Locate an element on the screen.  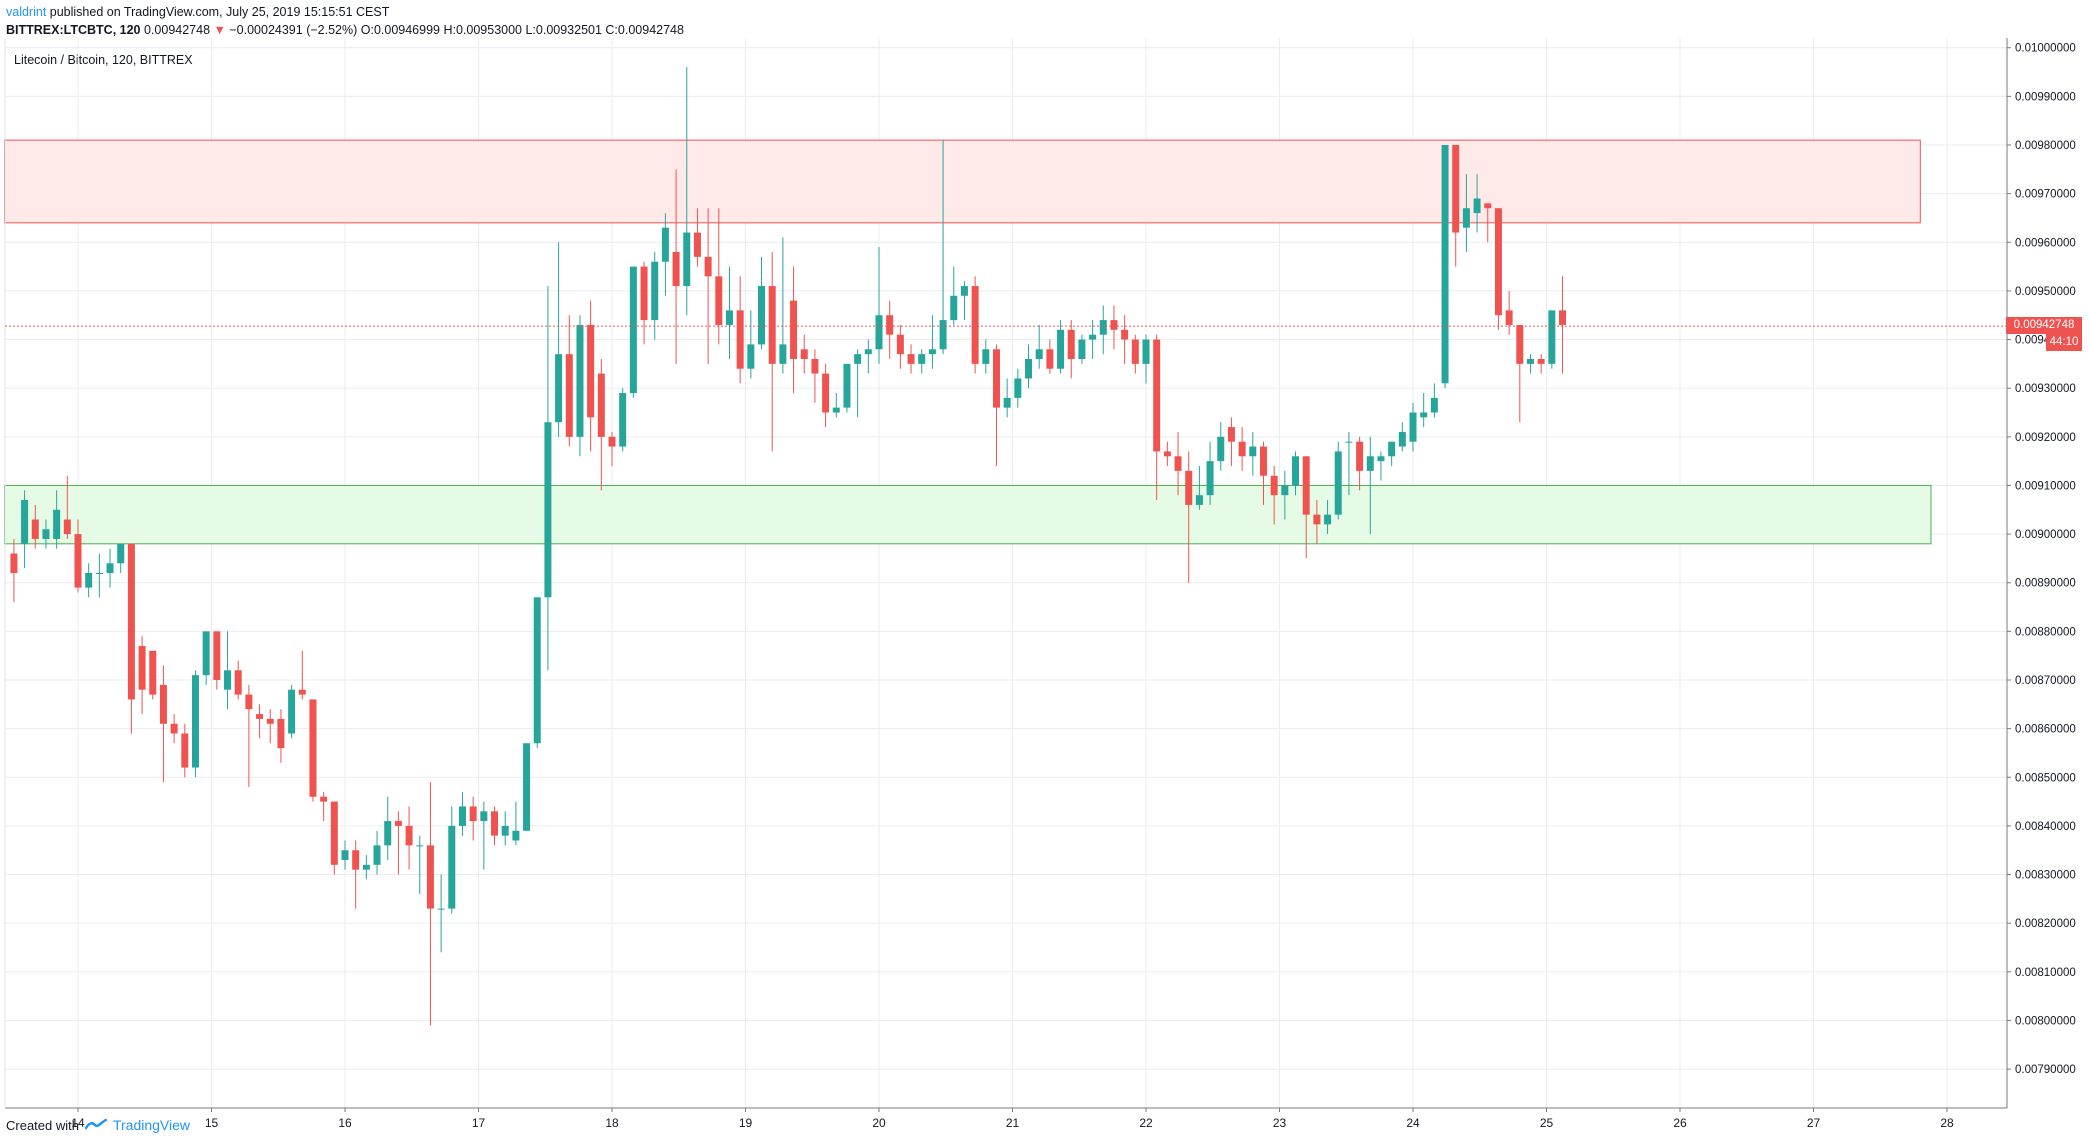
chart-subtitle: Litecoin / Bitcoin, 120, BITTREX is located at coordinates (103, 60).